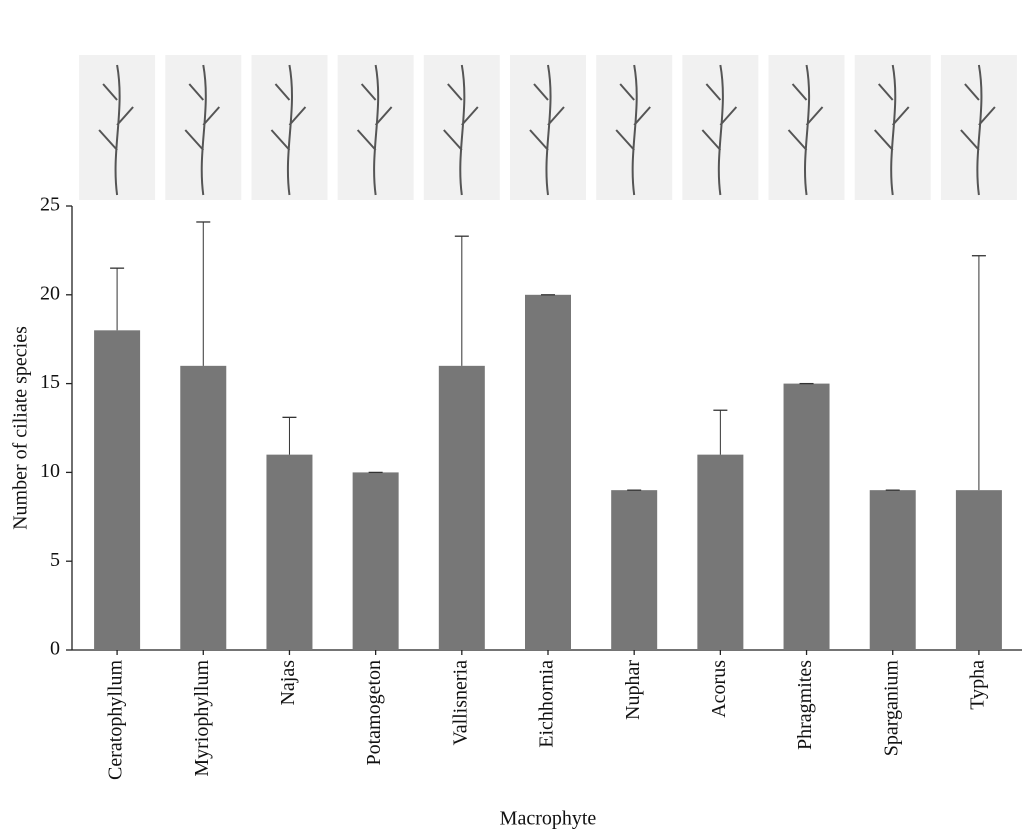 This screenshot has width=1026, height=838. Describe the element at coordinates (548, 819) in the screenshot. I see `x-axis-title: Macrophyte` at that location.